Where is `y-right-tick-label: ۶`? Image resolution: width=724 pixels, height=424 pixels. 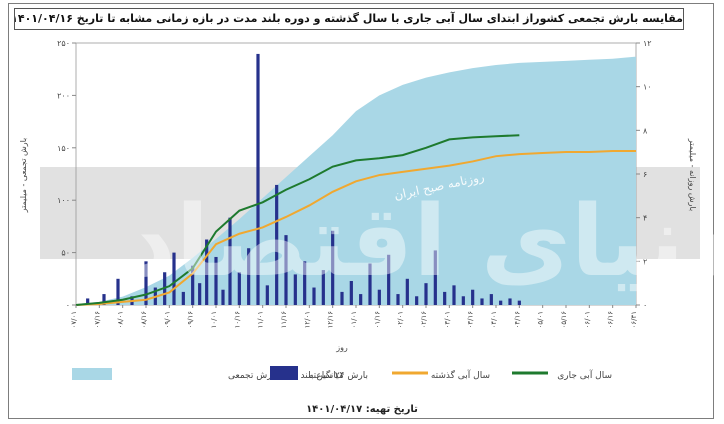 y-right-tick-label: ۶ is located at coordinates (645, 174).